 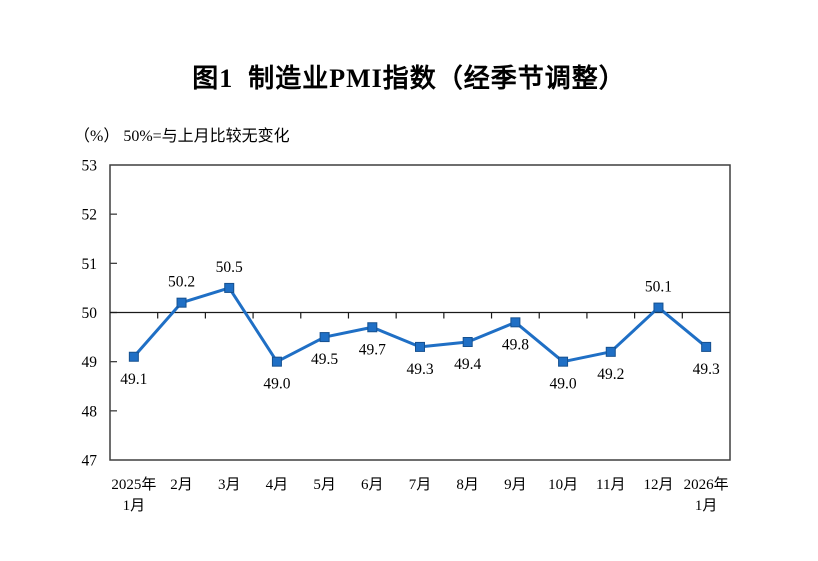 I want to click on x-tick-label: 2025年, so click(x=133, y=484).